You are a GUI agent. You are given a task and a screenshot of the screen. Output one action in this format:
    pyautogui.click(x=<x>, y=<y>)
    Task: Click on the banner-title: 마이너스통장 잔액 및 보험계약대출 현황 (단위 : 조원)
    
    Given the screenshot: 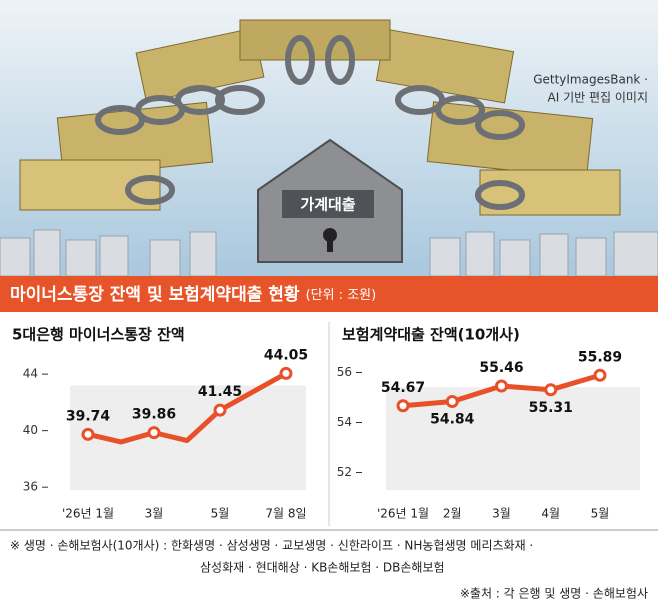 What is the action you would take?
    pyautogui.click(x=193, y=294)
    